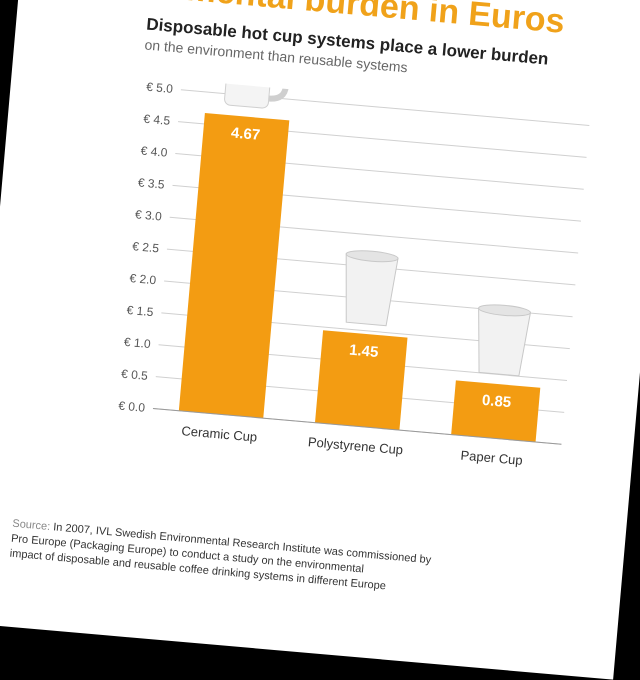 The width and height of the screenshot is (640, 680). Describe the element at coordinates (149, 215) in the screenshot. I see `y-tick-label: € 3.0` at that location.